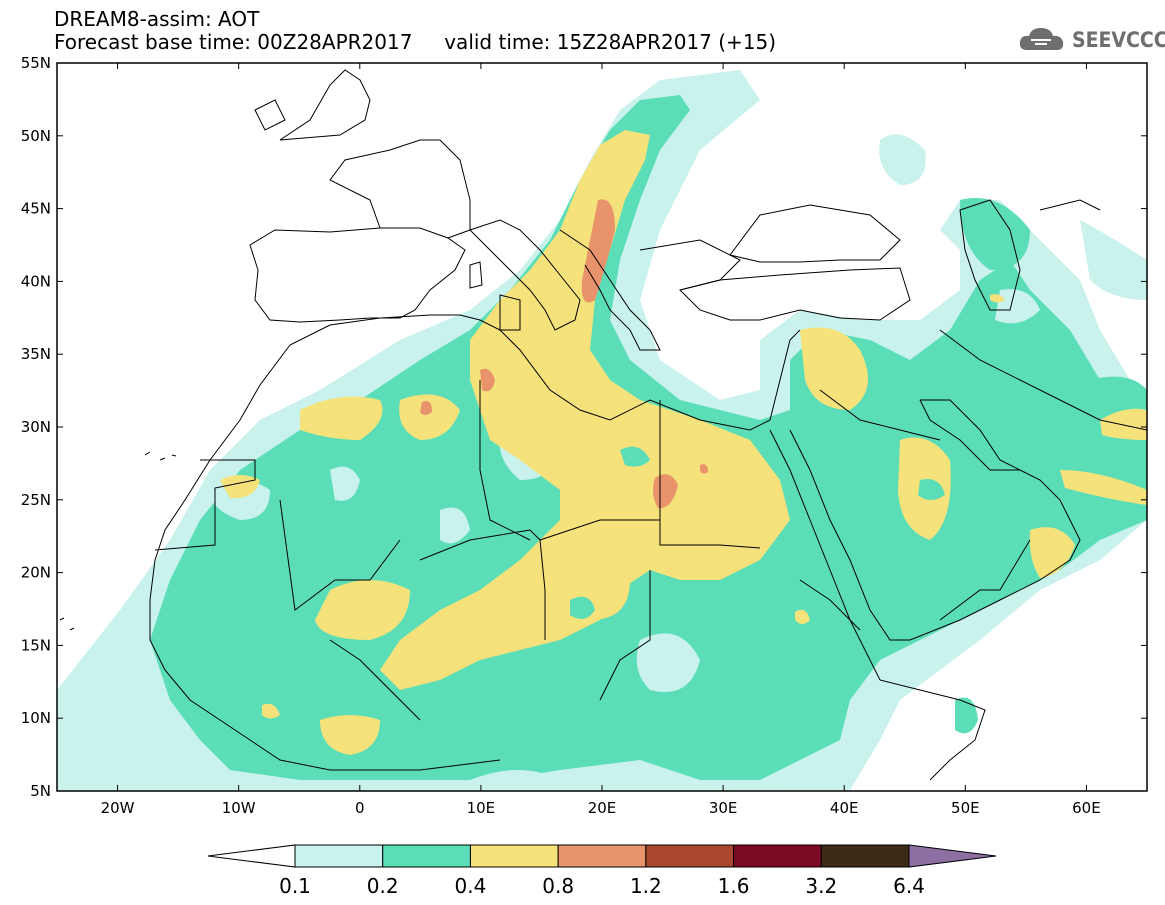 The height and width of the screenshot is (905, 1165). Describe the element at coordinates (909, 886) in the screenshot. I see `colorbar-label: 6.4` at that location.